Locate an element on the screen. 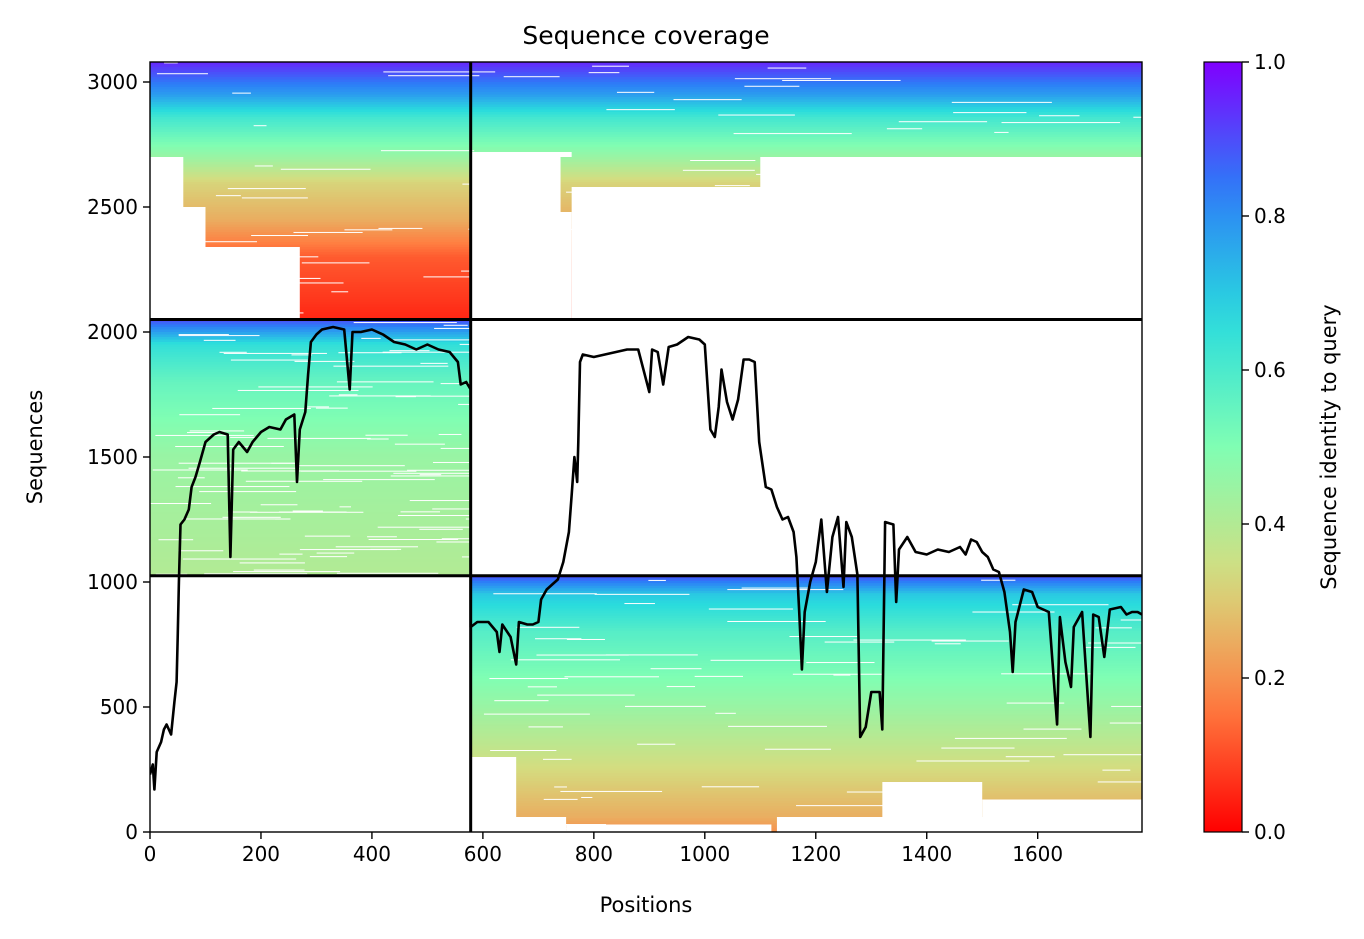  y-axis-ticks: 0 500 1000 1500 2000 2500 3000 is located at coordinates (118, 457).